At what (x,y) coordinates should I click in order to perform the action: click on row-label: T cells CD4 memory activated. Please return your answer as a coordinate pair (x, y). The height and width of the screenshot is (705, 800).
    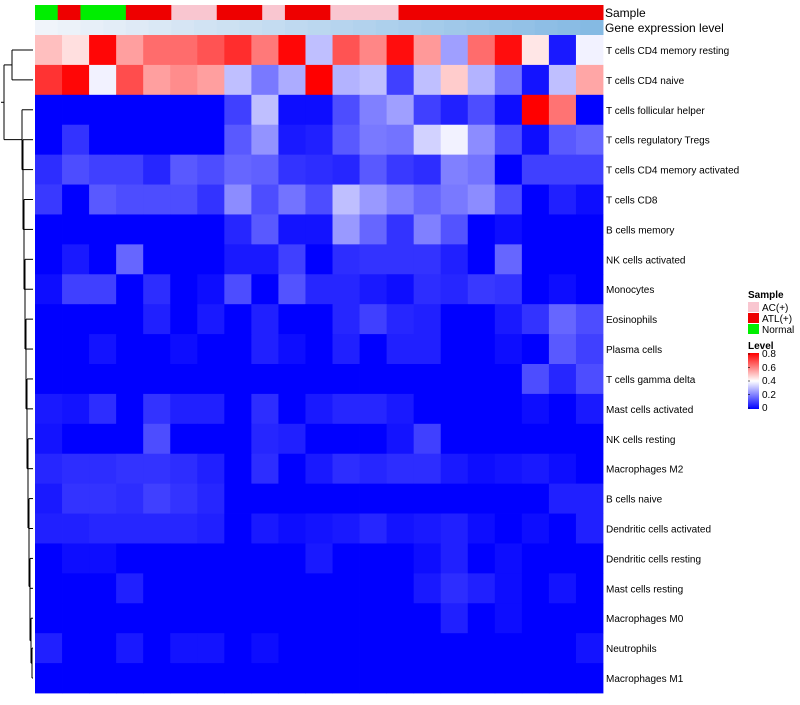
    Looking at the image, I should click on (672, 171).